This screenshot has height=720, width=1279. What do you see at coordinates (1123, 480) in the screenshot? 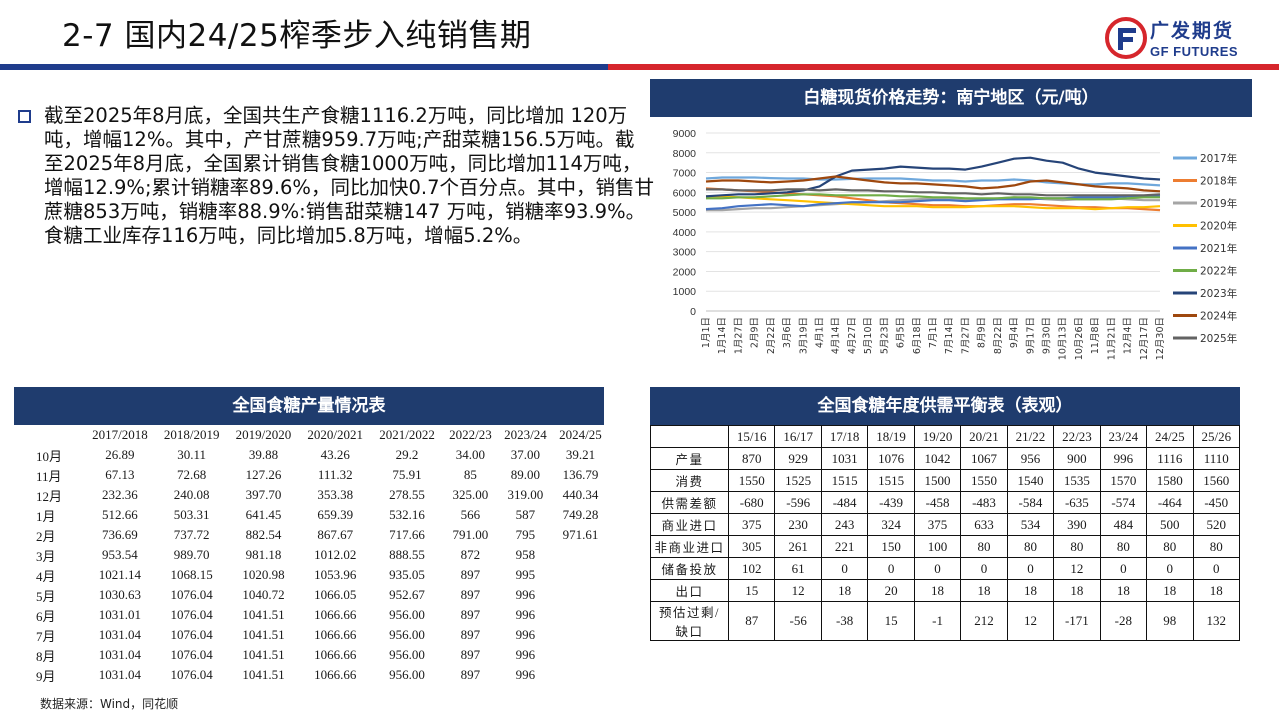
I see `table-cell: 1570` at bounding box center [1123, 480].